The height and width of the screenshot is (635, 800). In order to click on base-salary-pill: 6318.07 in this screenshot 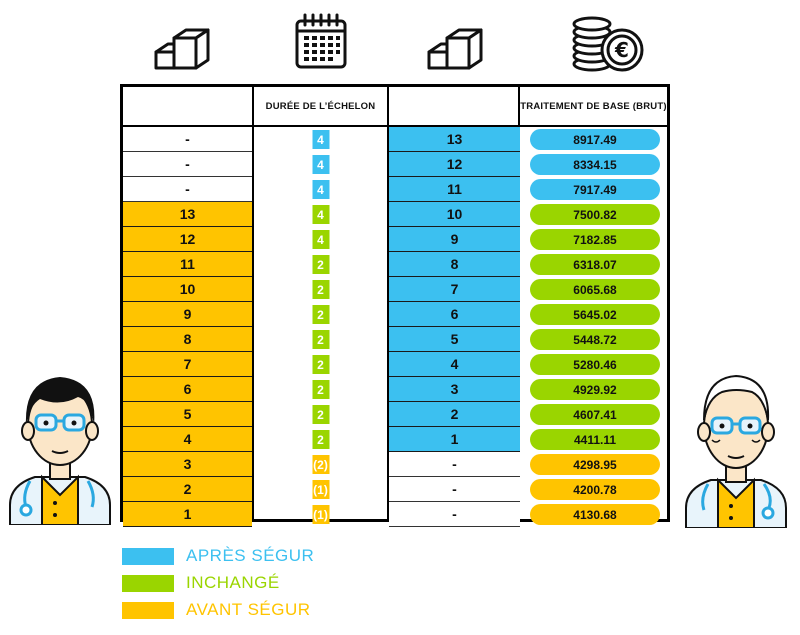, I will do `click(595, 264)`.